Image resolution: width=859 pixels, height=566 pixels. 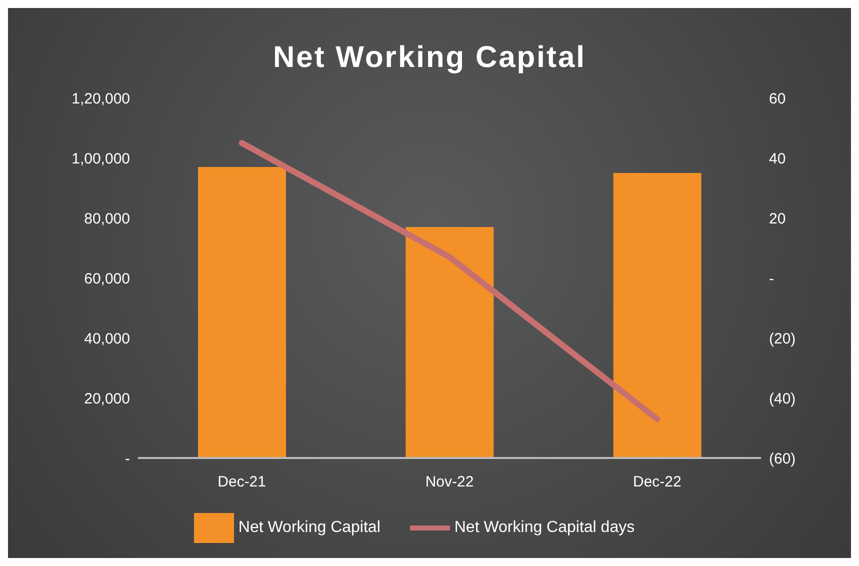 What do you see at coordinates (449, 482) in the screenshot?
I see `x-tick-label: Nov-22` at bounding box center [449, 482].